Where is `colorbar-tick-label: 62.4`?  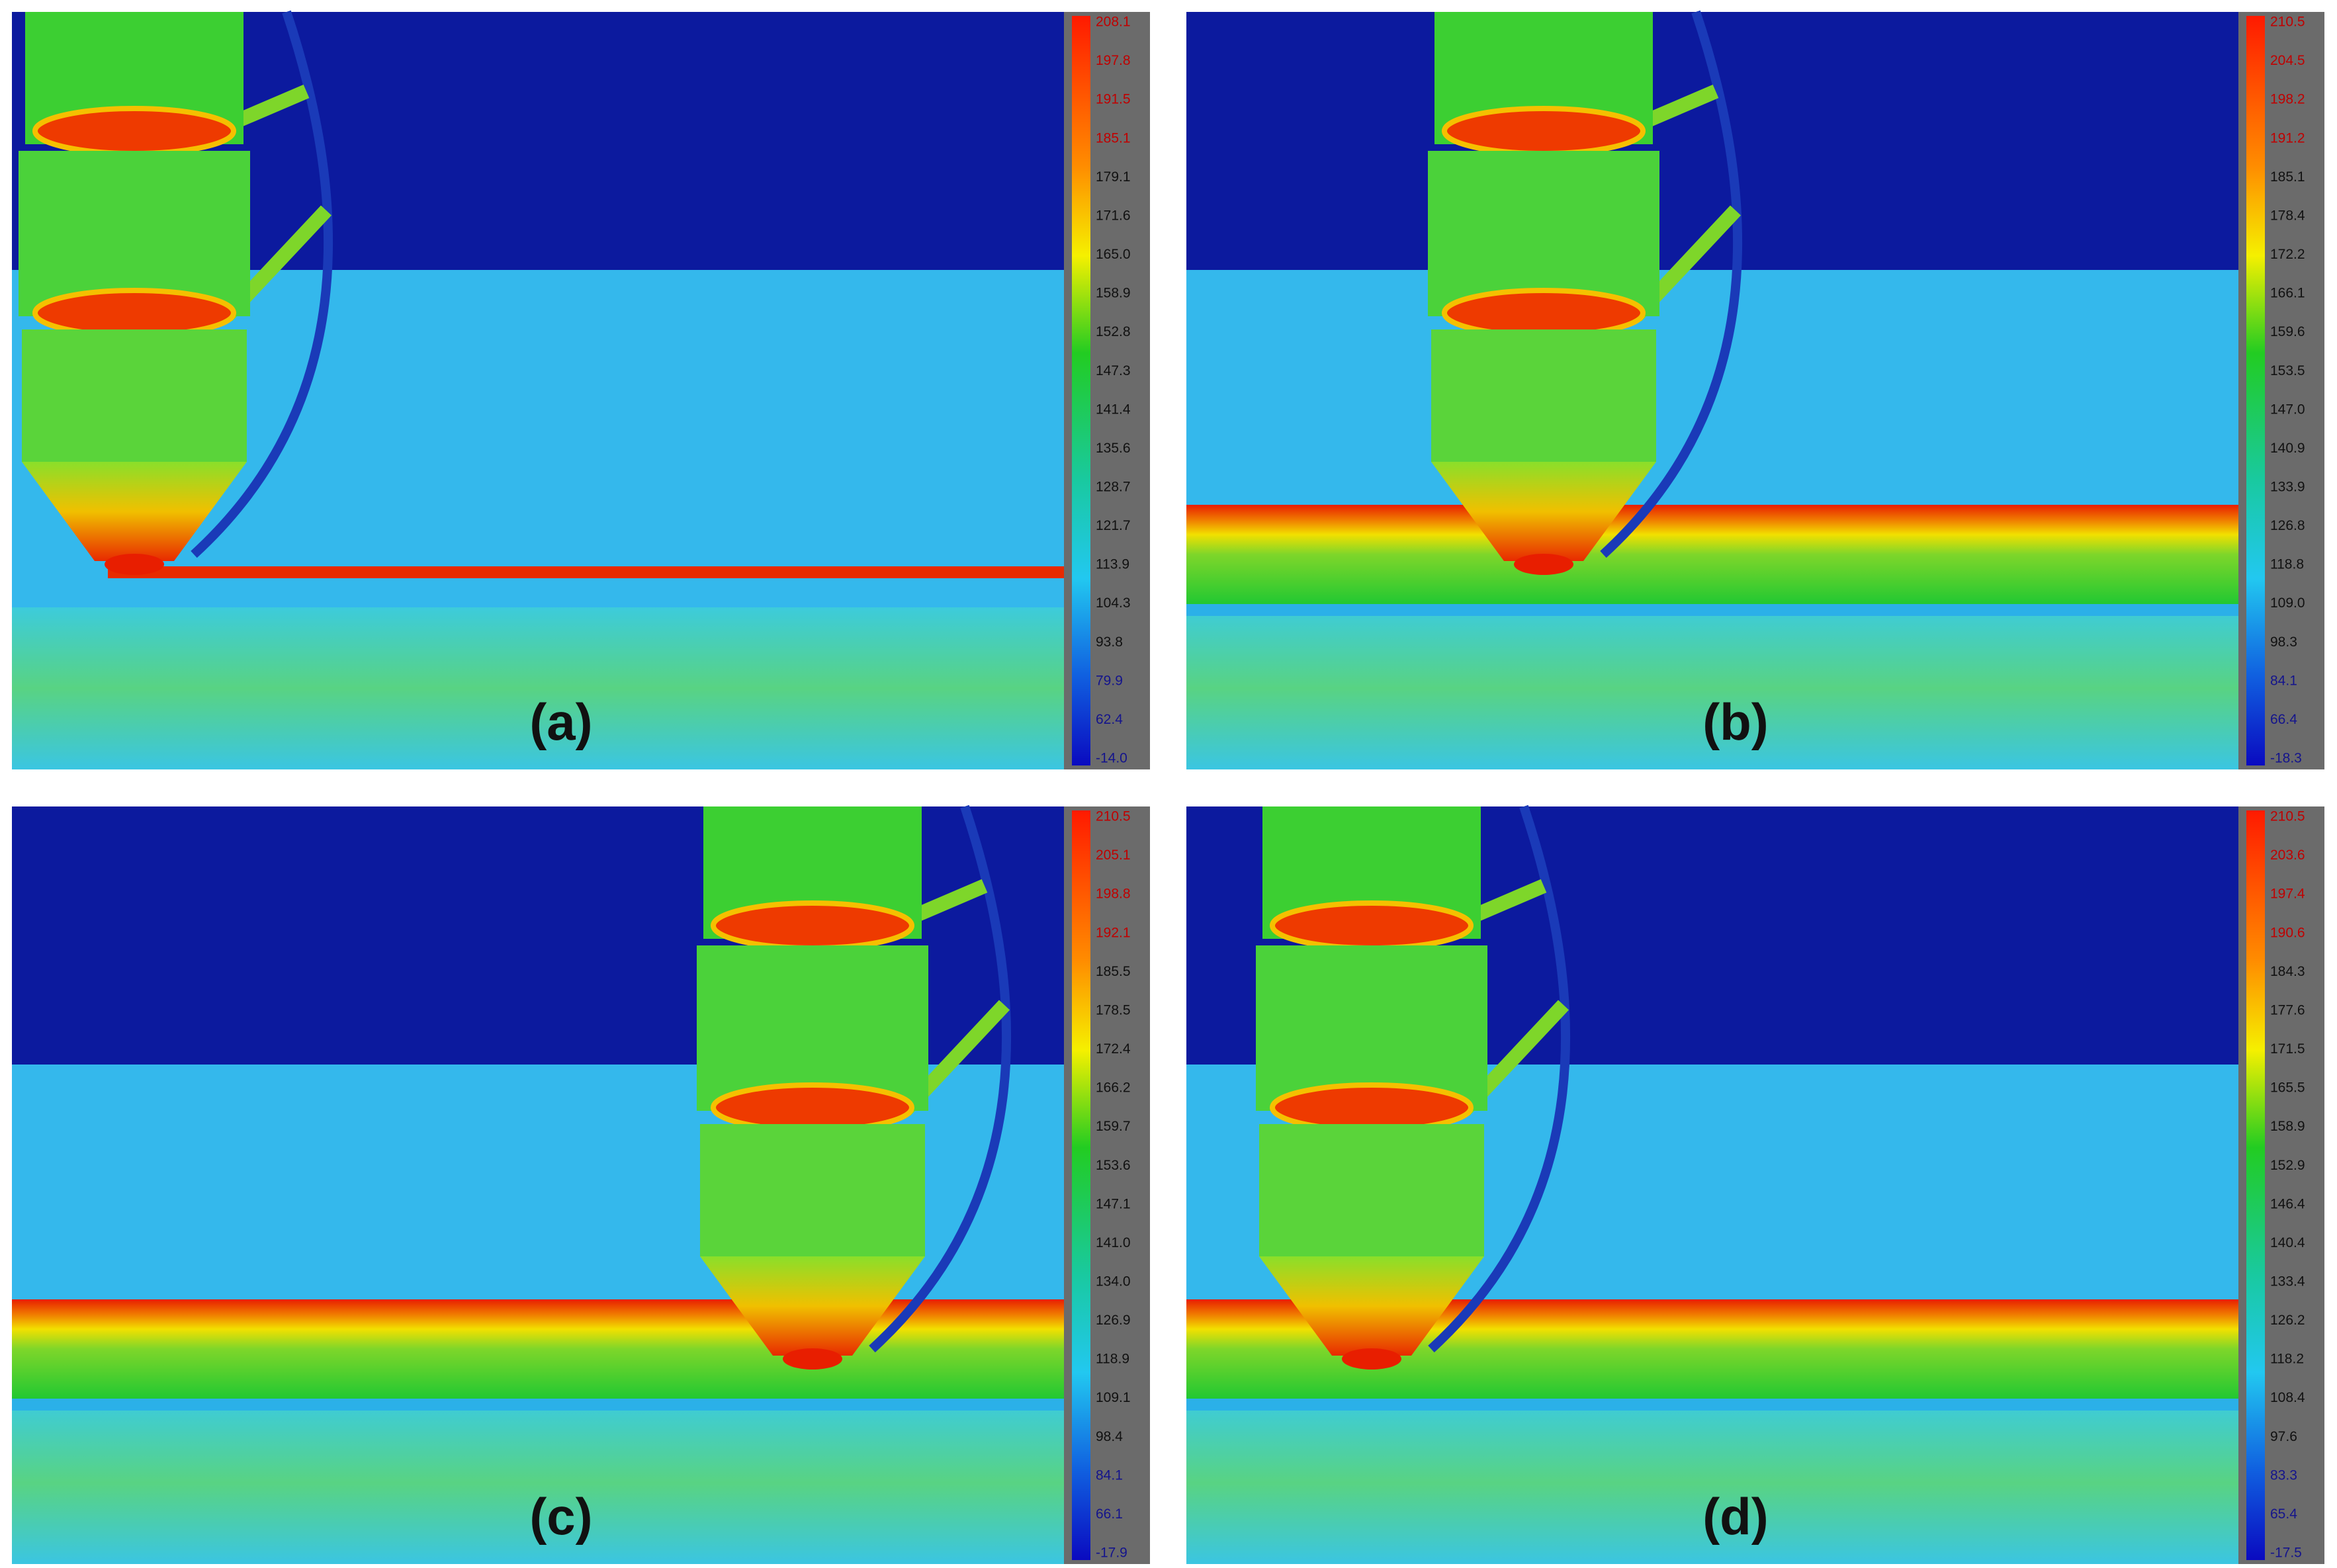
colorbar-tick-label: 62.4 is located at coordinates (1109, 719).